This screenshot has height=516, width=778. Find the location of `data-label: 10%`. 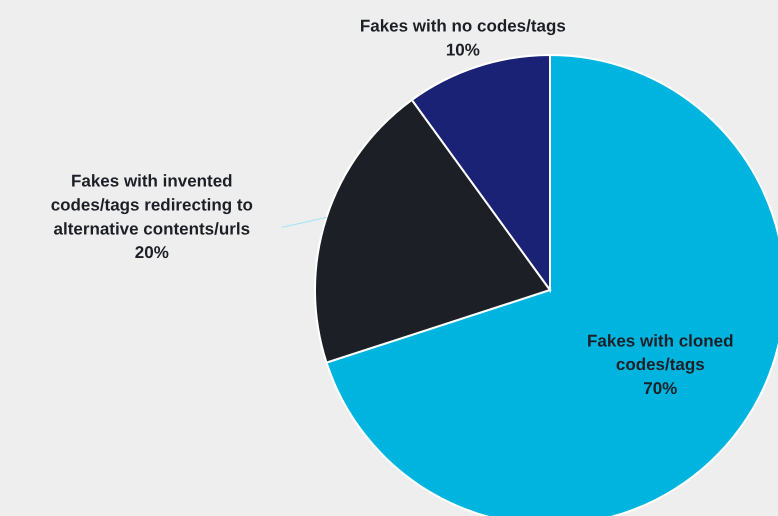

data-label: 10% is located at coordinates (463, 50).